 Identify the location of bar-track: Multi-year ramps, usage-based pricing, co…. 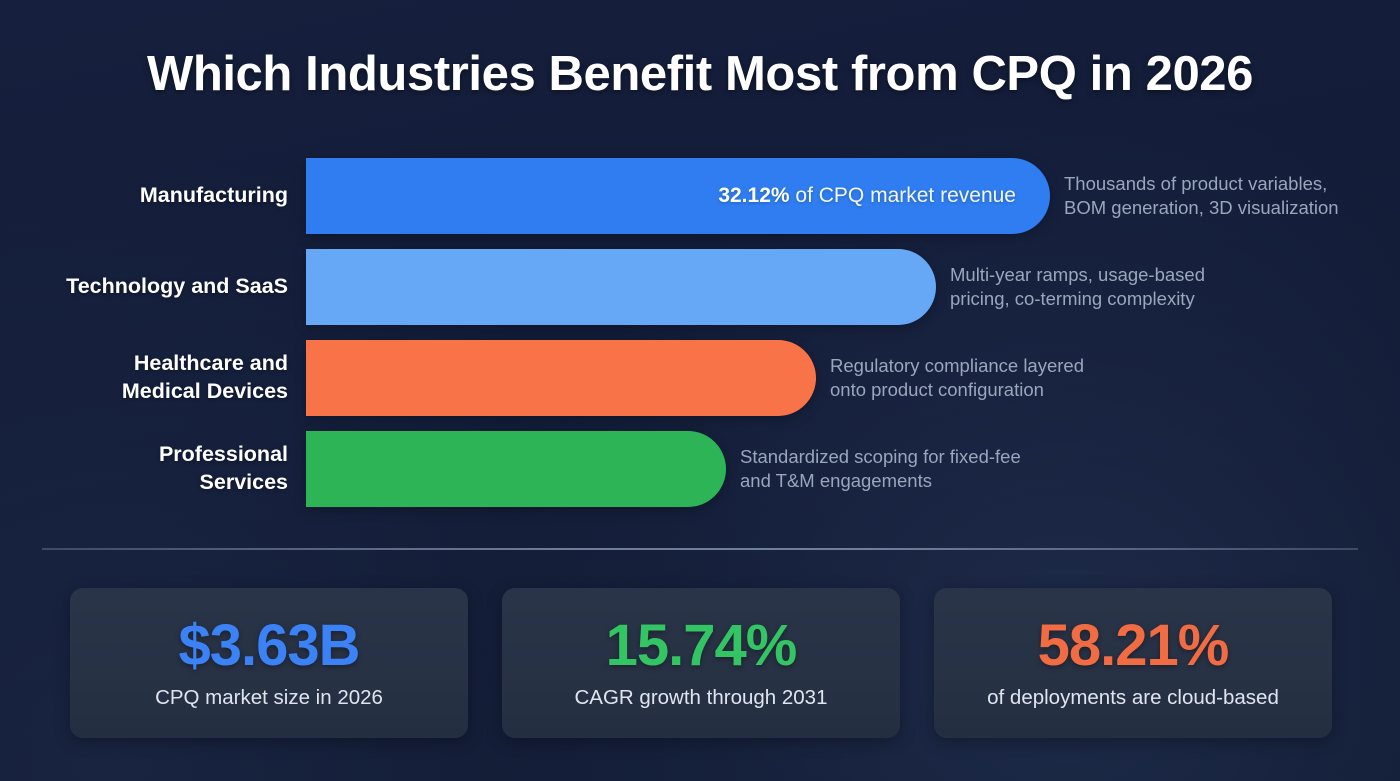
(853, 287).